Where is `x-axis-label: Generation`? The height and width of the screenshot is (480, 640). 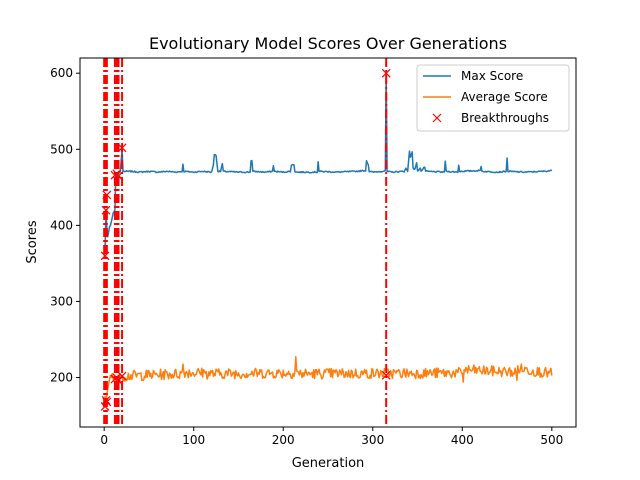 x-axis-label: Generation is located at coordinates (328, 463).